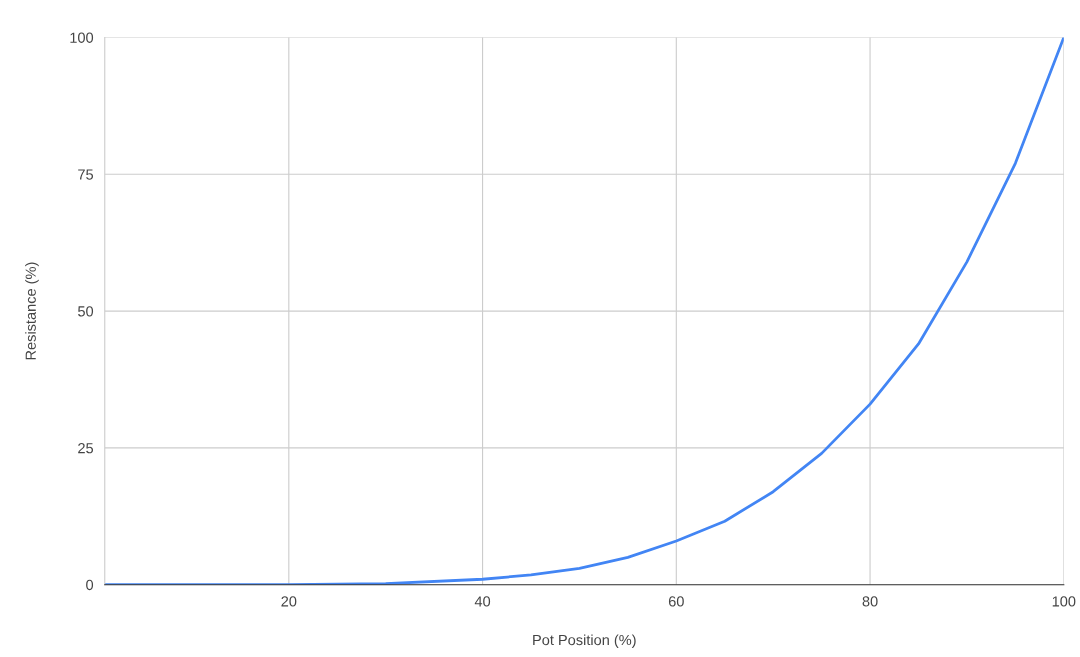 The height and width of the screenshot is (657, 1080). I want to click on y-tick-label: 75, so click(86, 174).